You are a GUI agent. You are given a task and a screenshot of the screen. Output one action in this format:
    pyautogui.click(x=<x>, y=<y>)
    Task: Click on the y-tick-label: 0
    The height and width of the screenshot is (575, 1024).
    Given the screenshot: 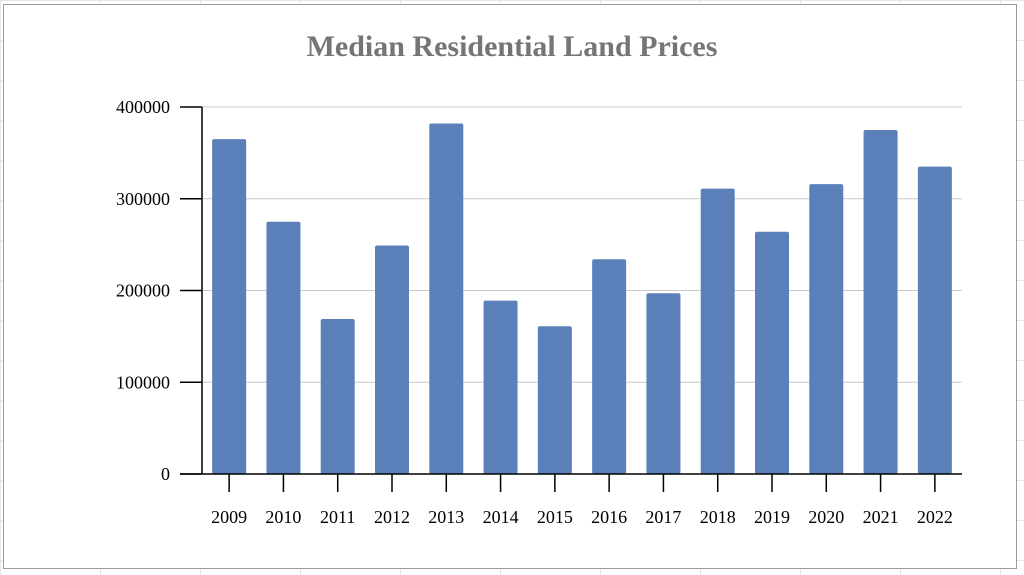 What is the action you would take?
    pyautogui.click(x=165, y=474)
    